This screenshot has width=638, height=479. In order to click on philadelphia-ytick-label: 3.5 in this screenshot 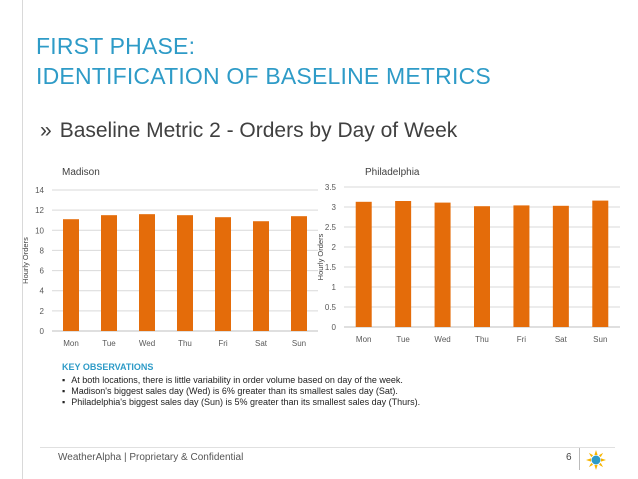, I will do `click(331, 187)`.